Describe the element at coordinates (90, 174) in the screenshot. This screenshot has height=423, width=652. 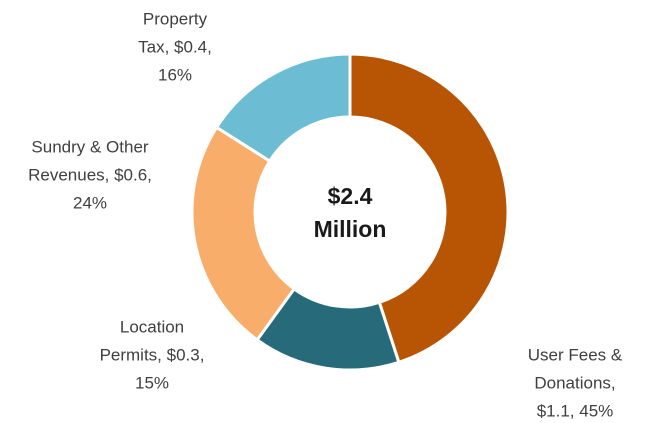
I see `data-label: Revenues, $0.6,` at that location.